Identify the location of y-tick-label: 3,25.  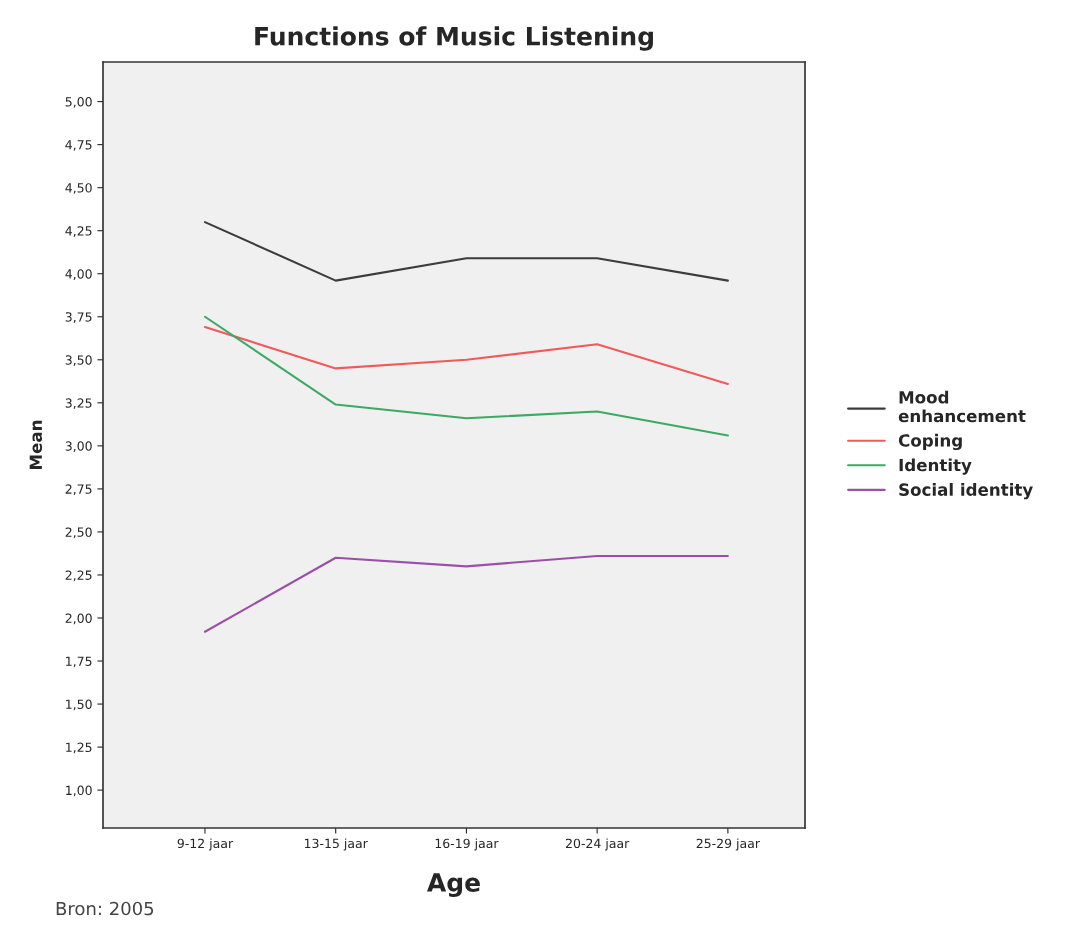
(78, 404).